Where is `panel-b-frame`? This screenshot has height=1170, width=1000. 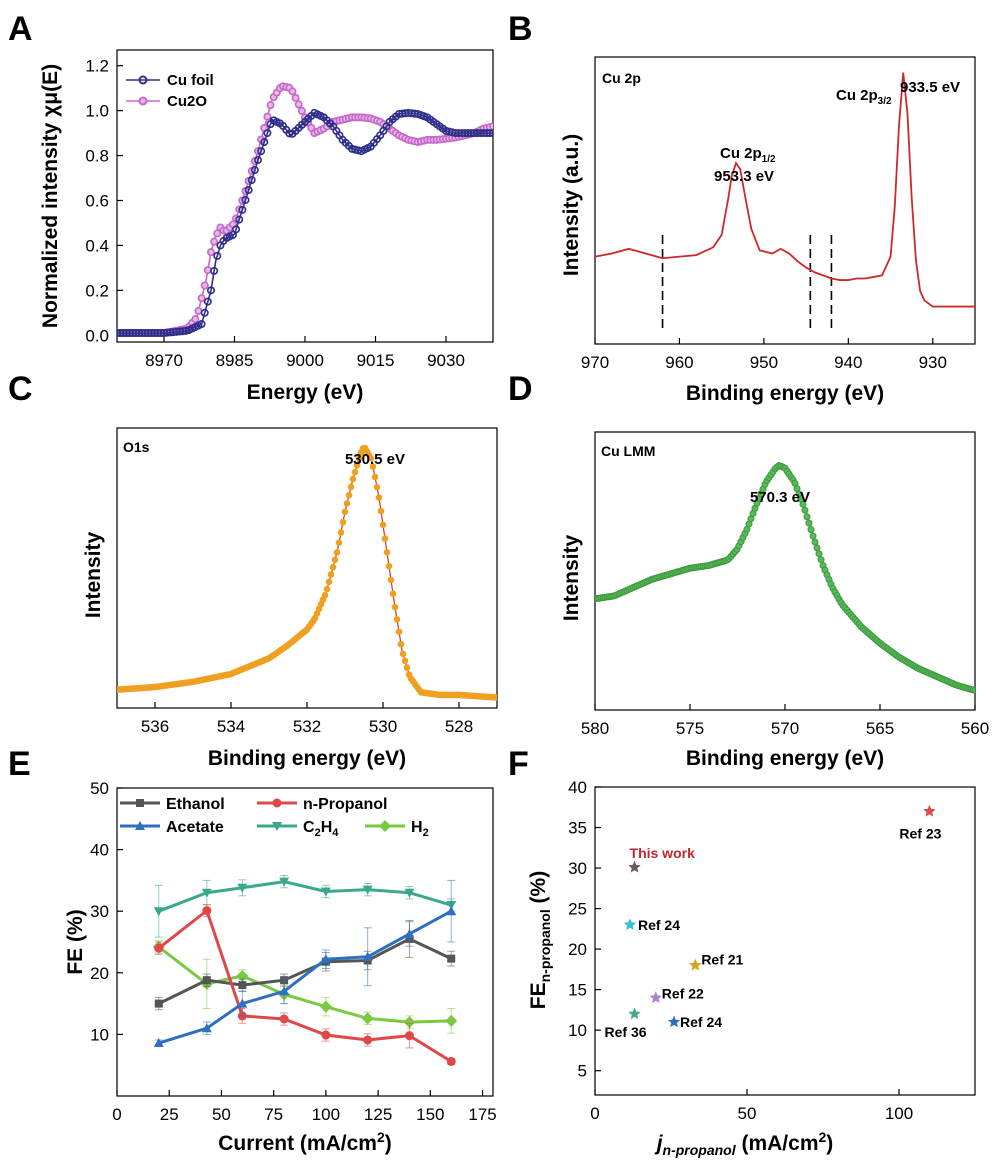
panel-b-frame is located at coordinates (785, 200).